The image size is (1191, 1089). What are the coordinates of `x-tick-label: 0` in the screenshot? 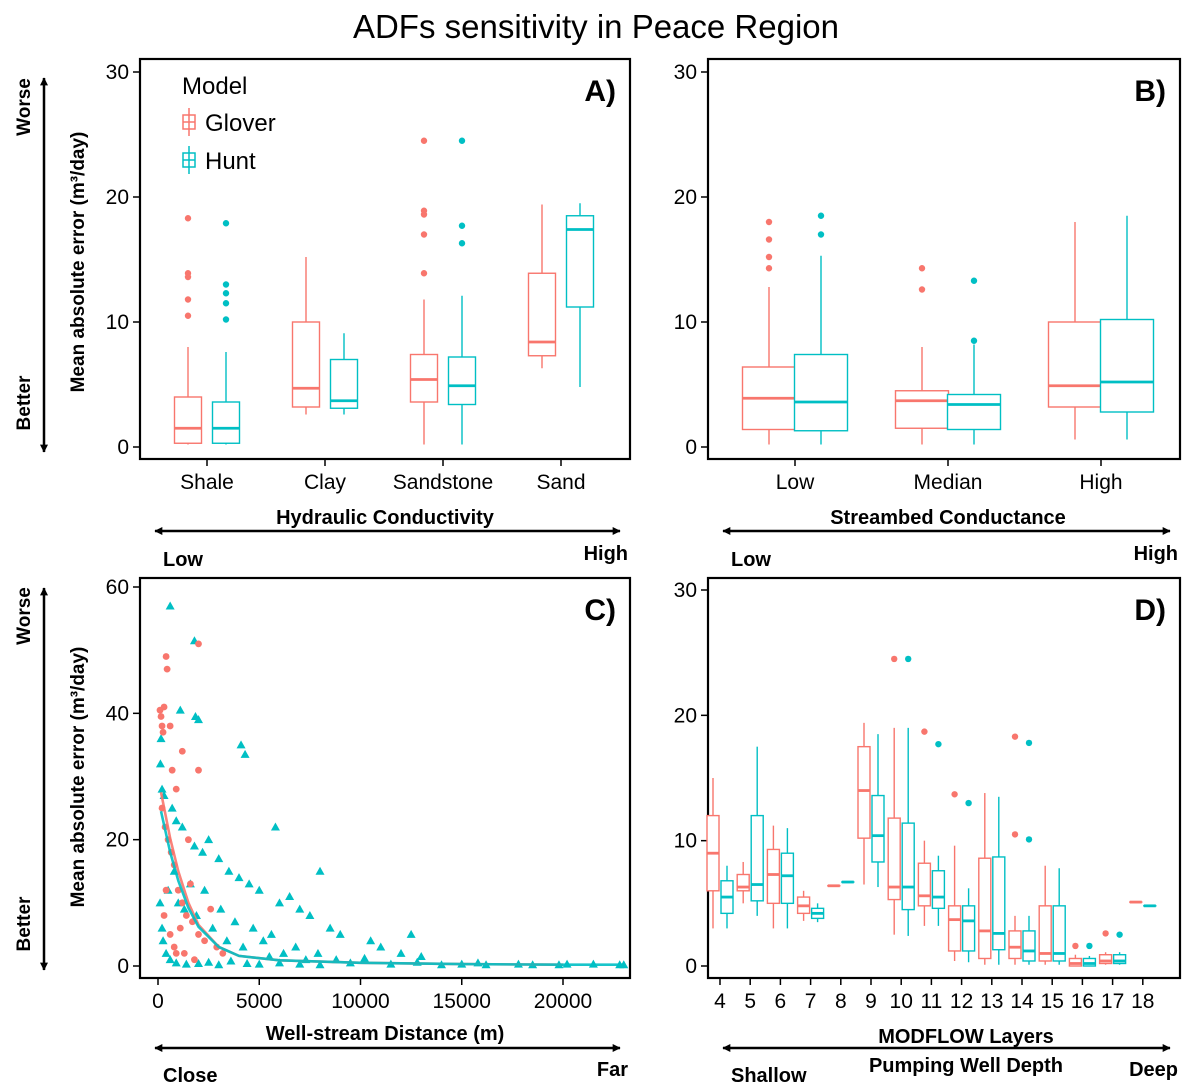 It's located at (158, 1001).